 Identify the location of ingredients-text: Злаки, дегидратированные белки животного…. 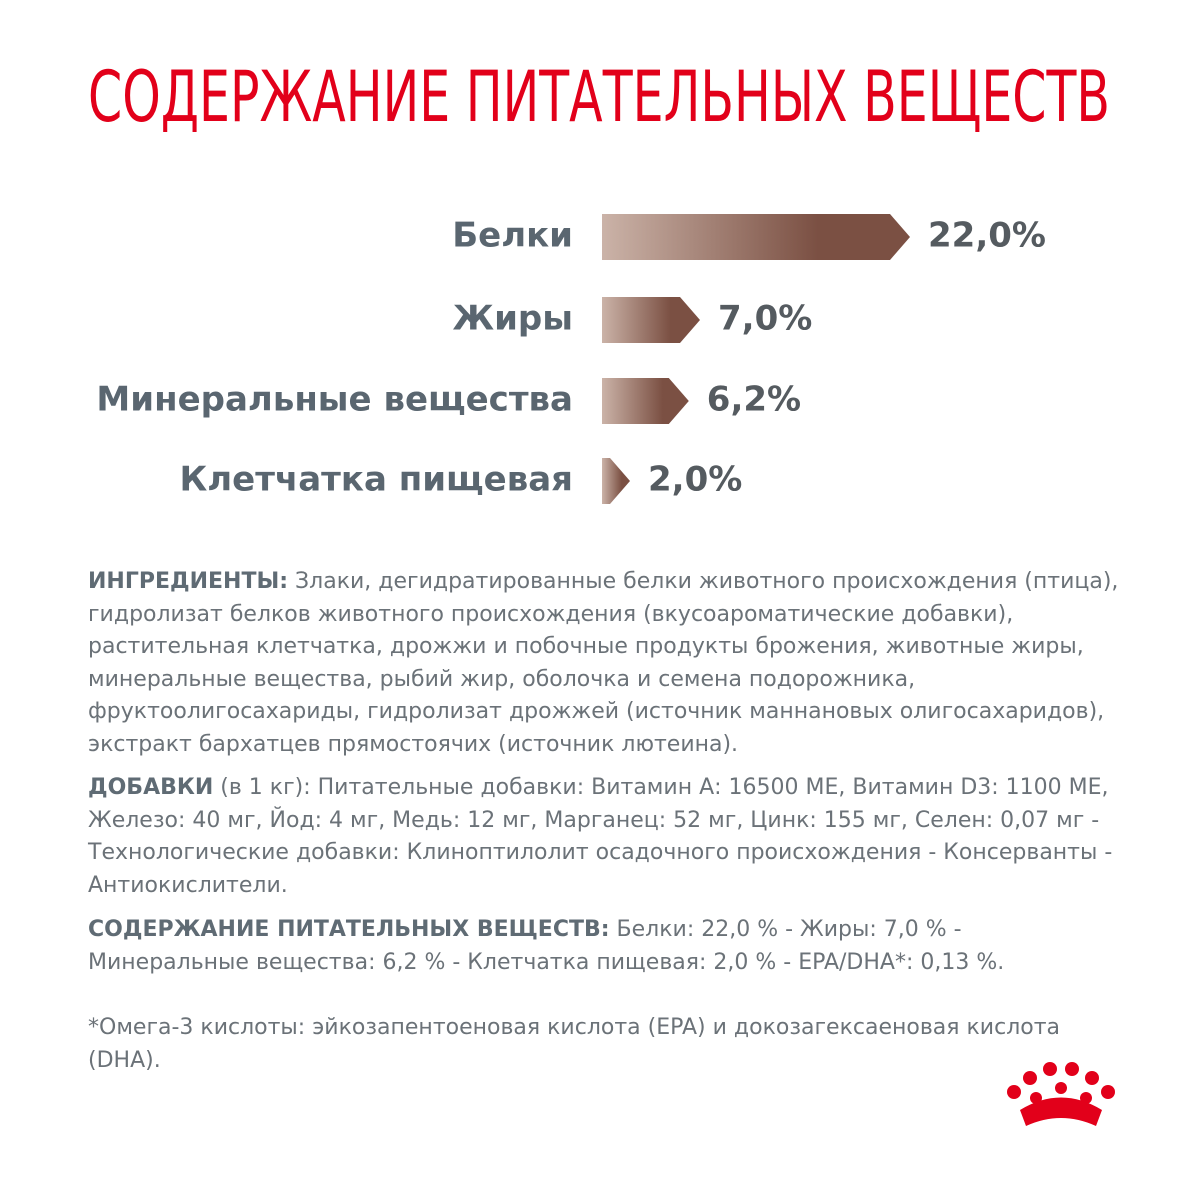
(603, 663).